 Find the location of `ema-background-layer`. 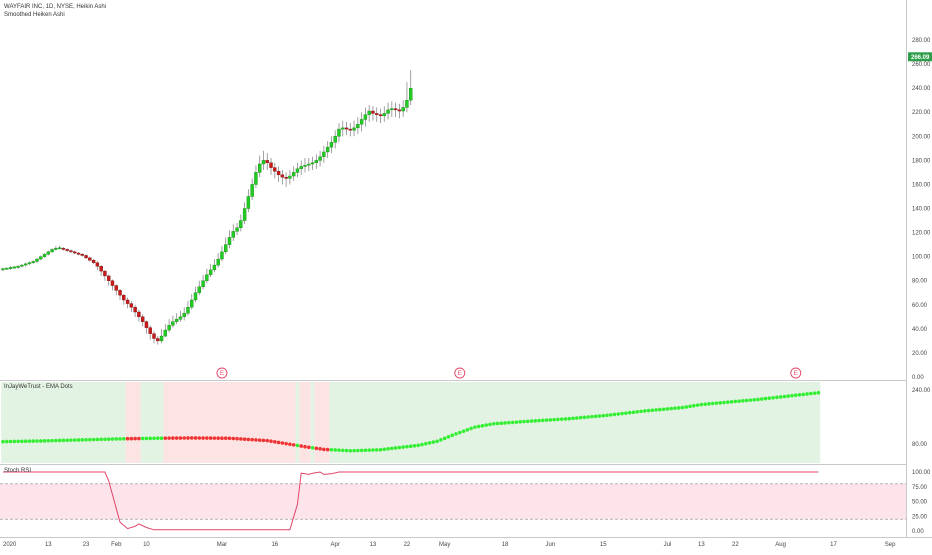

ema-background-layer is located at coordinates (411, 422).